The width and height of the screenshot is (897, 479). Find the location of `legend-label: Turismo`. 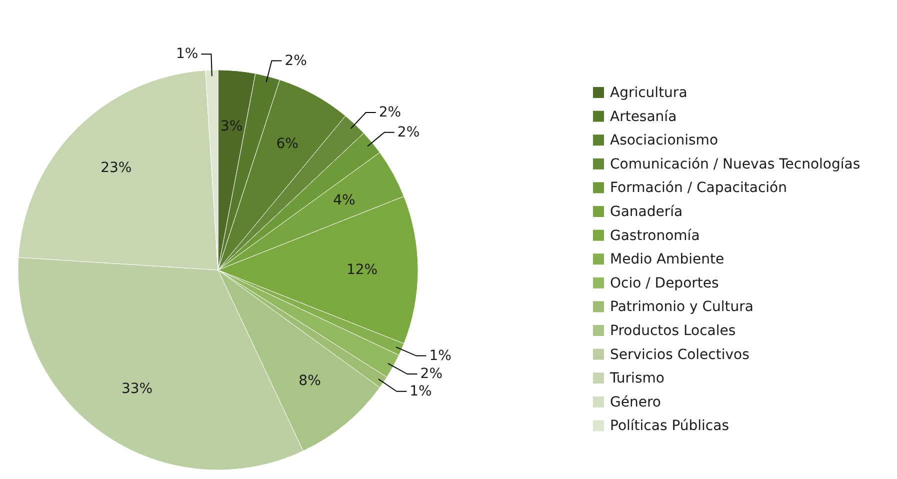

legend-label: Turismo is located at coordinates (636, 378).